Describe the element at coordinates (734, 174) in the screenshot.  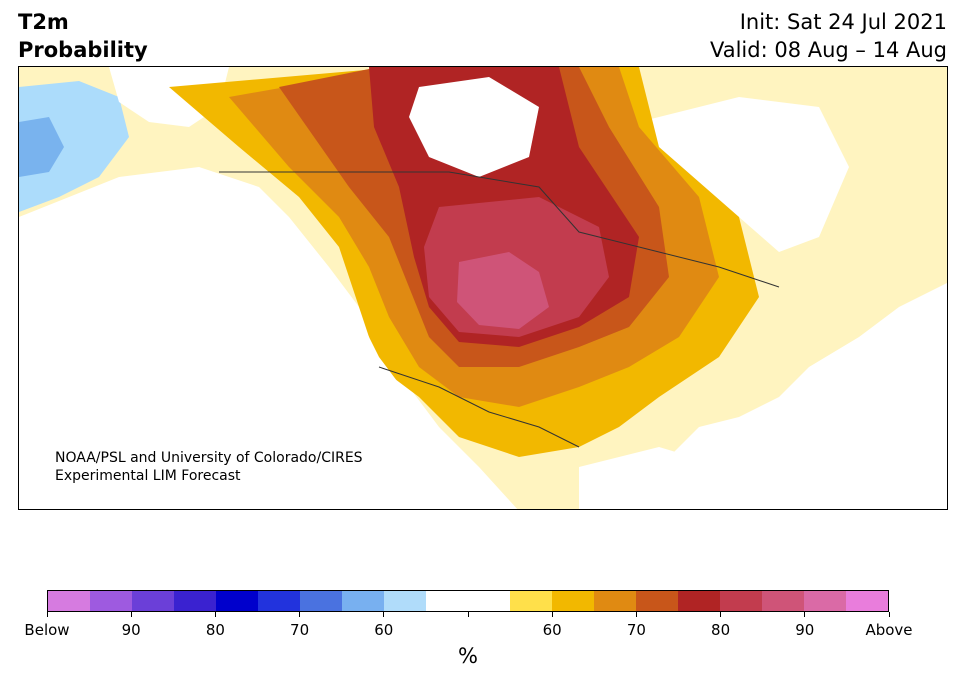
I see `quebec-neutral` at that location.